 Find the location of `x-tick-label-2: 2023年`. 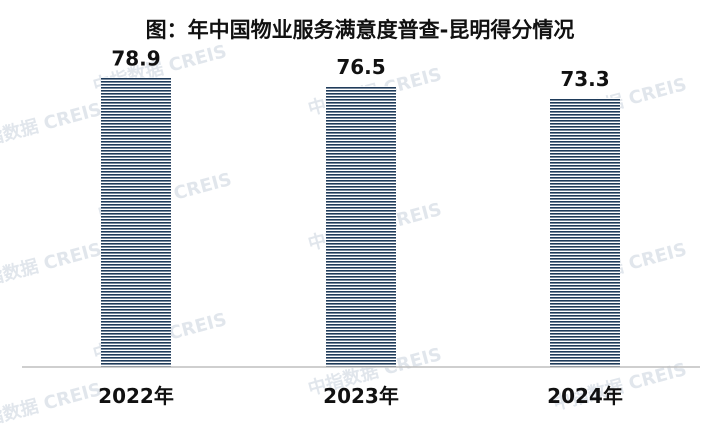

x-tick-label-2: 2023年 is located at coordinates (361, 396).